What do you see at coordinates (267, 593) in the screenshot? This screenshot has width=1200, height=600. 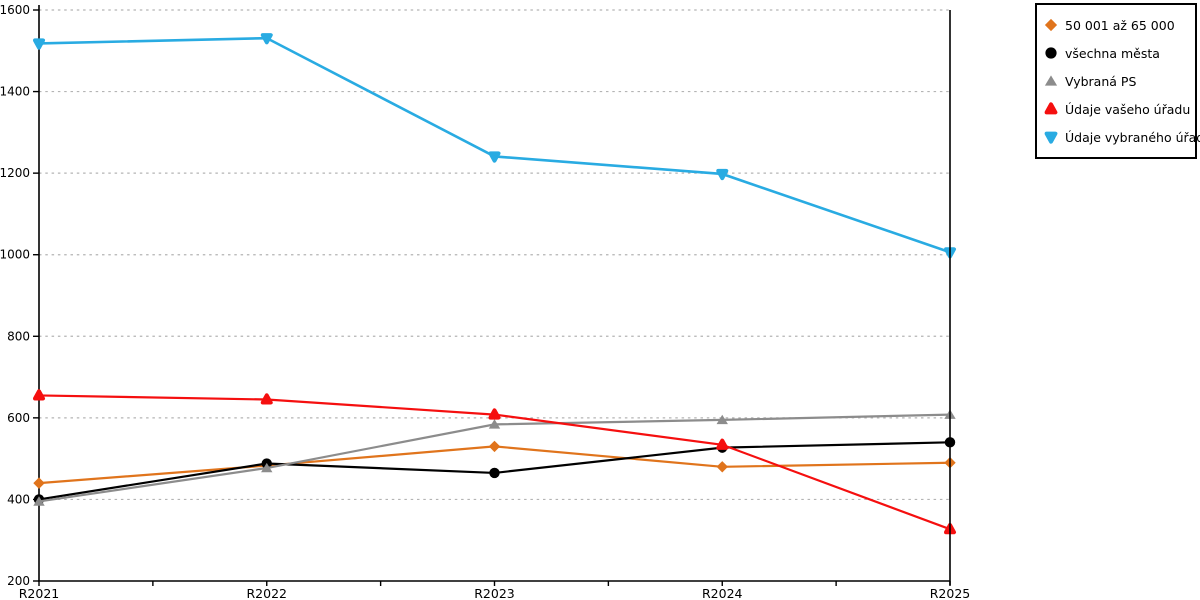 I see `x-tick-label: R2022` at bounding box center [267, 593].